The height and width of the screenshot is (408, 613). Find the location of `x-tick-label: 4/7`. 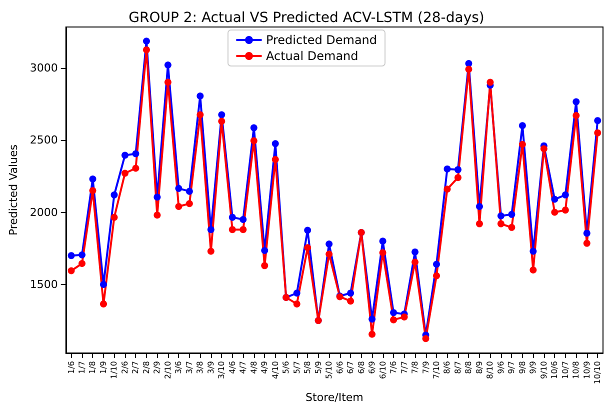

x-tick-label: 4/7 is located at coordinates (243, 367).